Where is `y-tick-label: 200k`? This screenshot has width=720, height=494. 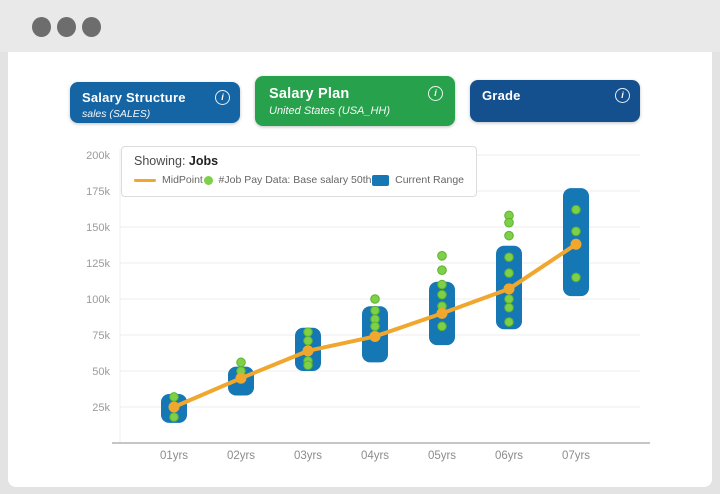
y-tick-label: 200k is located at coordinates (98, 156).